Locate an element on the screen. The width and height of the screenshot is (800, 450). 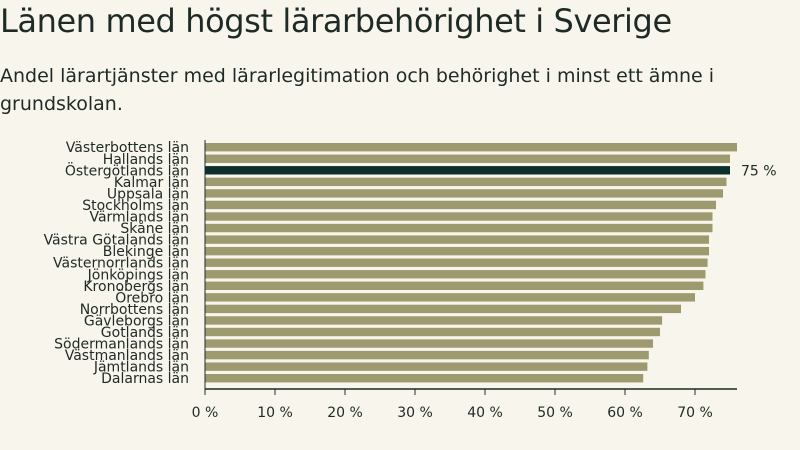
category-label: Stockholms län is located at coordinates (135, 206).